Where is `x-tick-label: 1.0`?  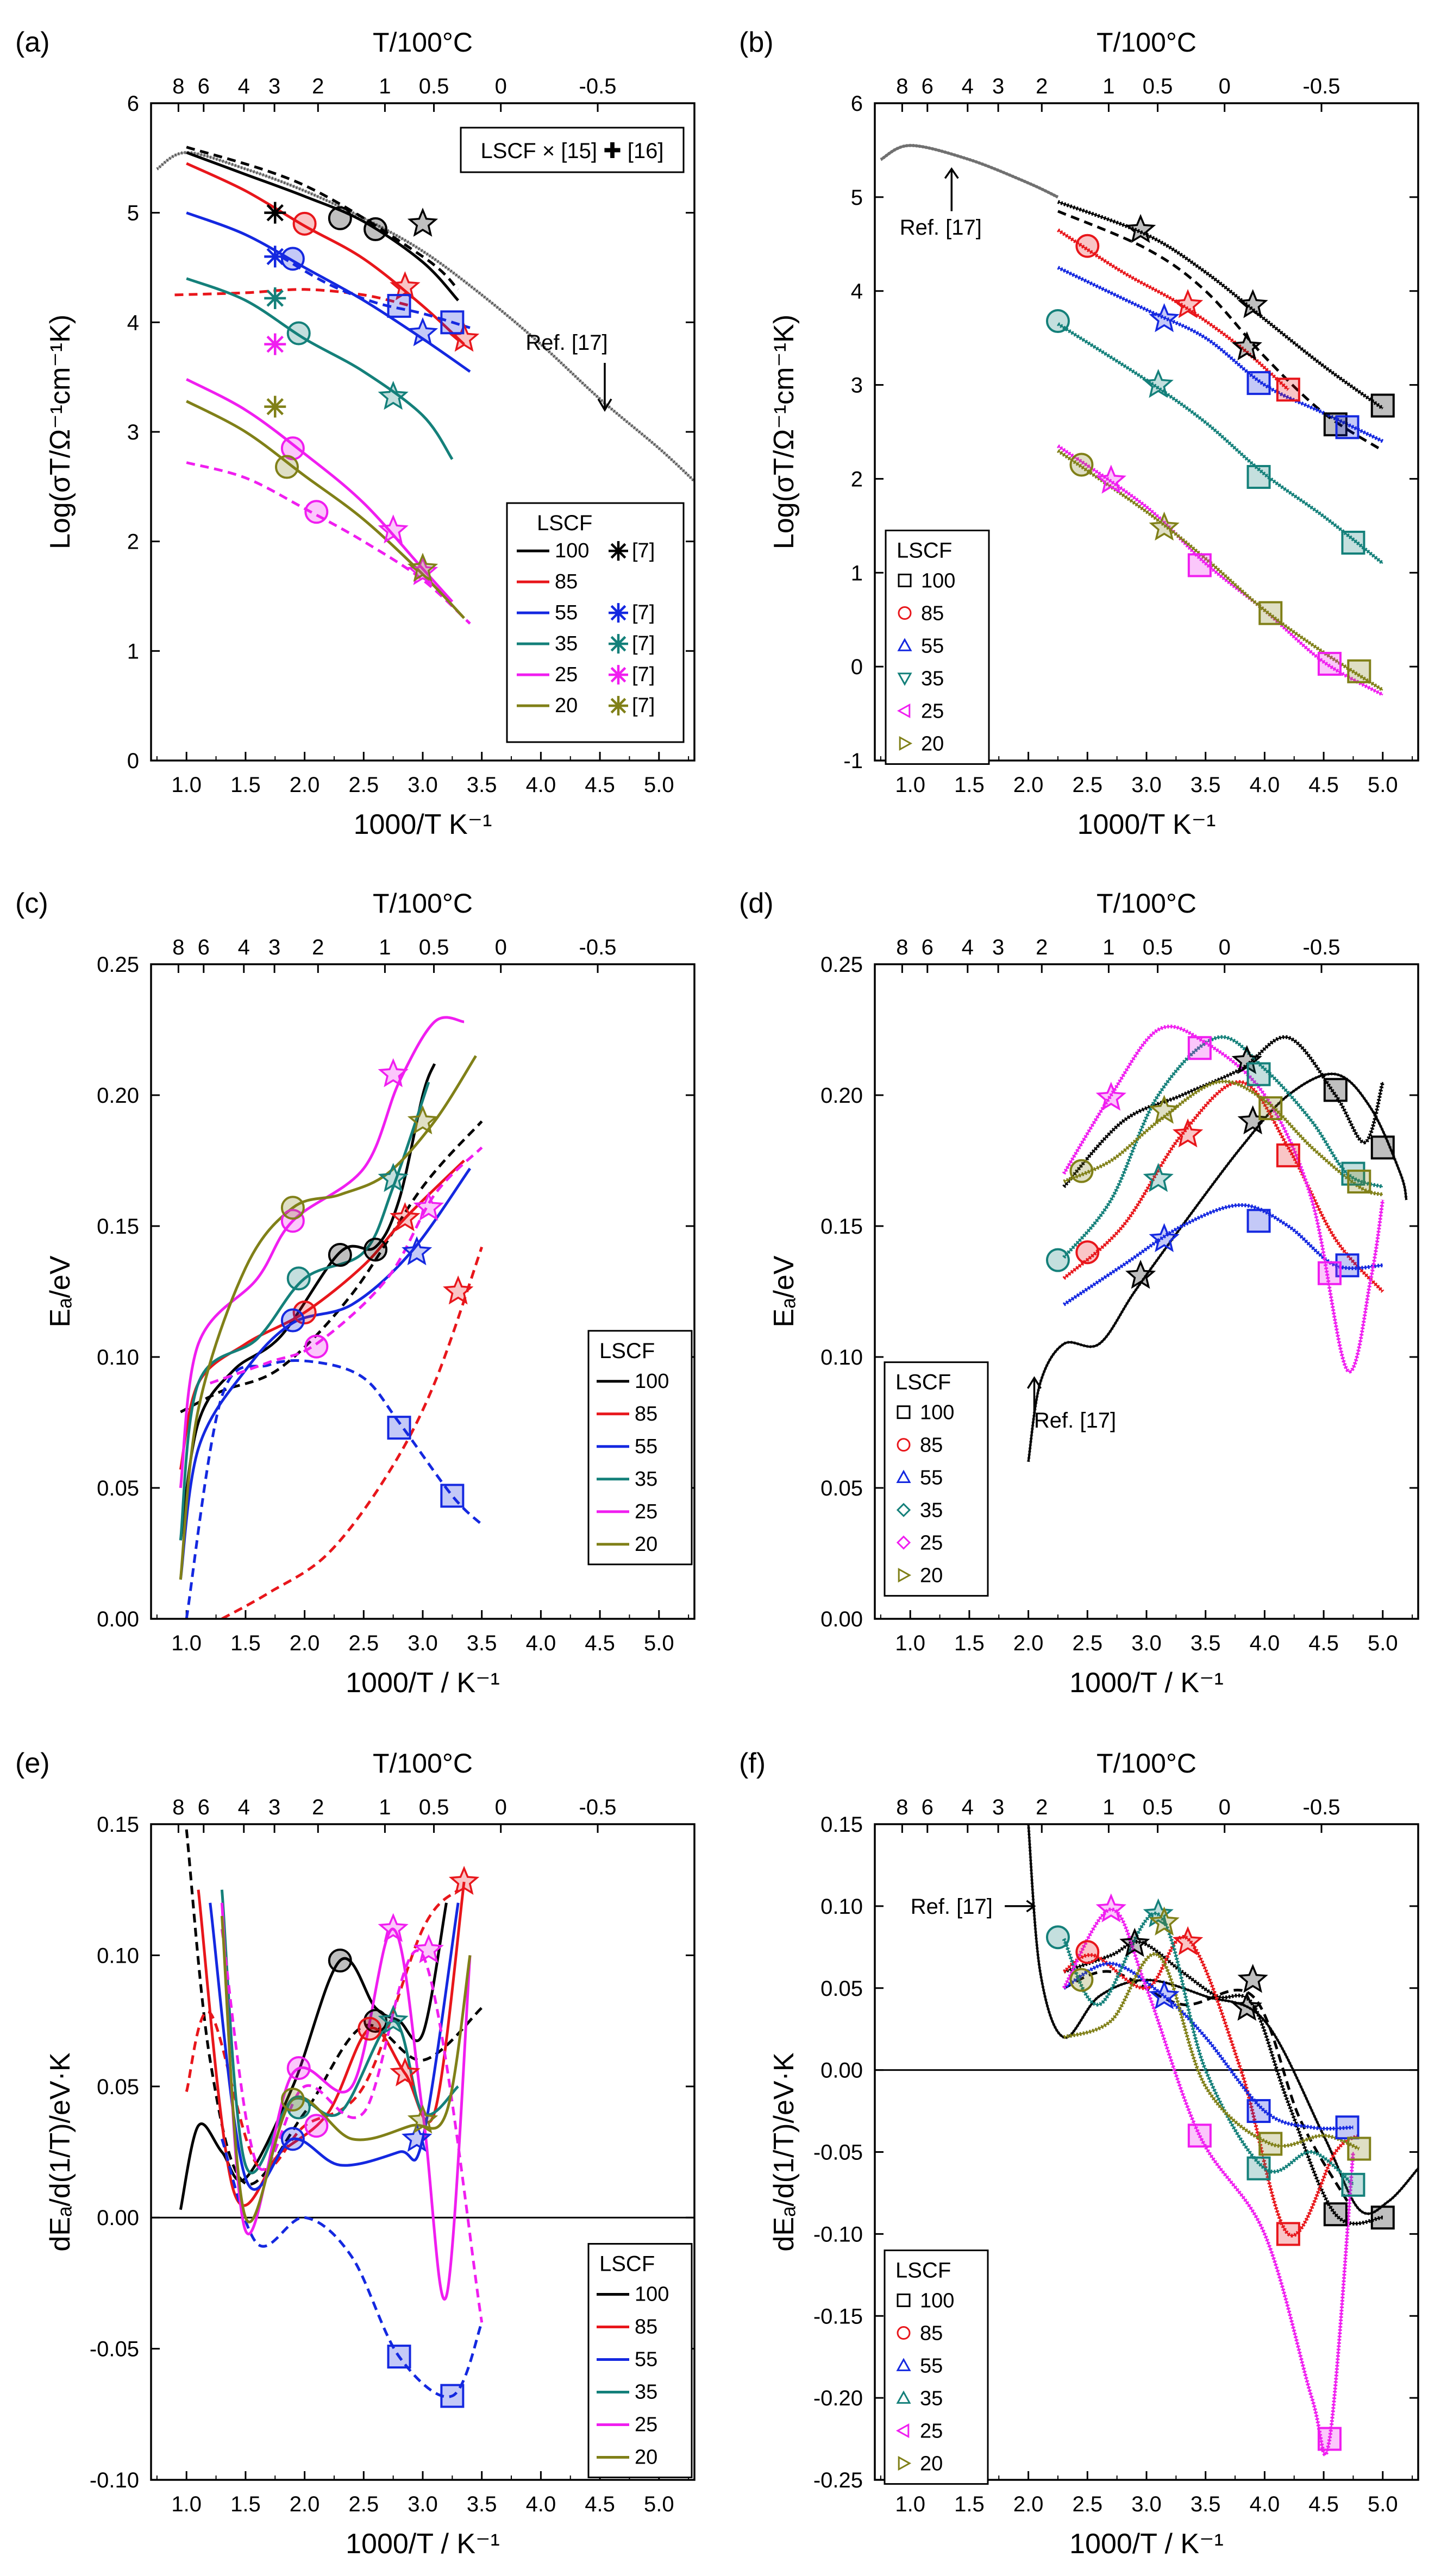 x-tick-label: 1.0 is located at coordinates (910, 1643).